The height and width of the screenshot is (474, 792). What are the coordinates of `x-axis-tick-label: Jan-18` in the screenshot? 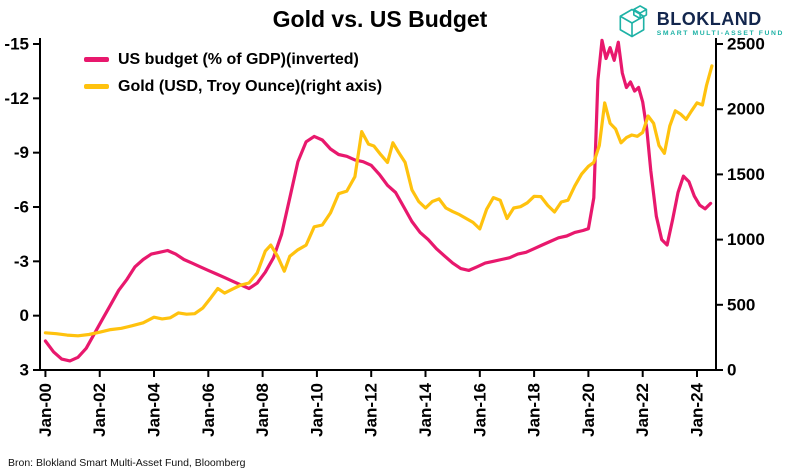 It's located at (534, 410).